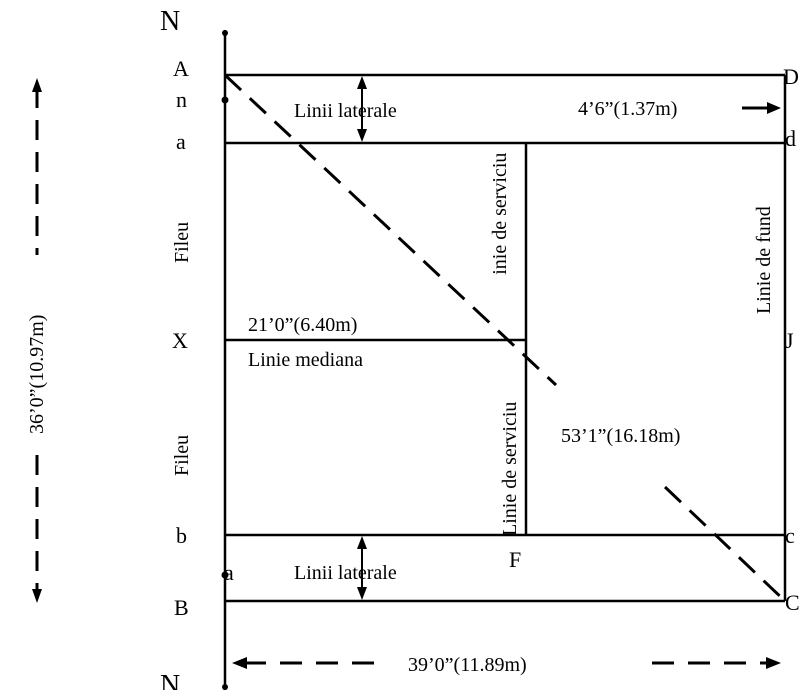 This screenshot has width=804, height=690. What do you see at coordinates (362, 568) in the screenshot?
I see `lateral-arrow-bottom` at bounding box center [362, 568].